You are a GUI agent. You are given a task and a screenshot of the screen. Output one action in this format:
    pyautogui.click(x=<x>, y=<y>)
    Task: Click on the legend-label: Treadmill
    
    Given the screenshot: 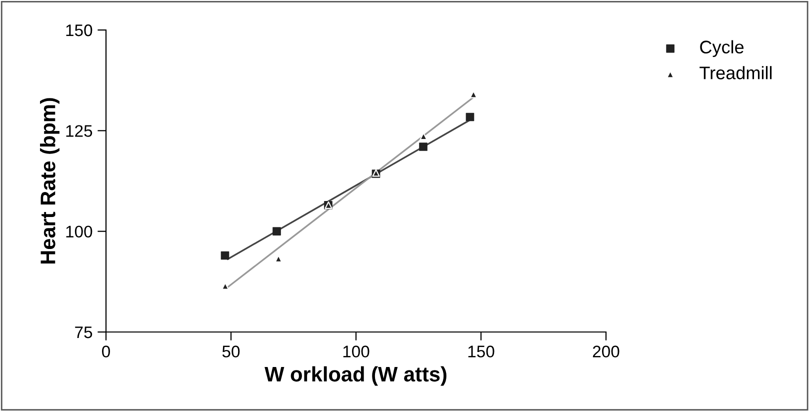 What is the action you would take?
    pyautogui.click(x=736, y=73)
    